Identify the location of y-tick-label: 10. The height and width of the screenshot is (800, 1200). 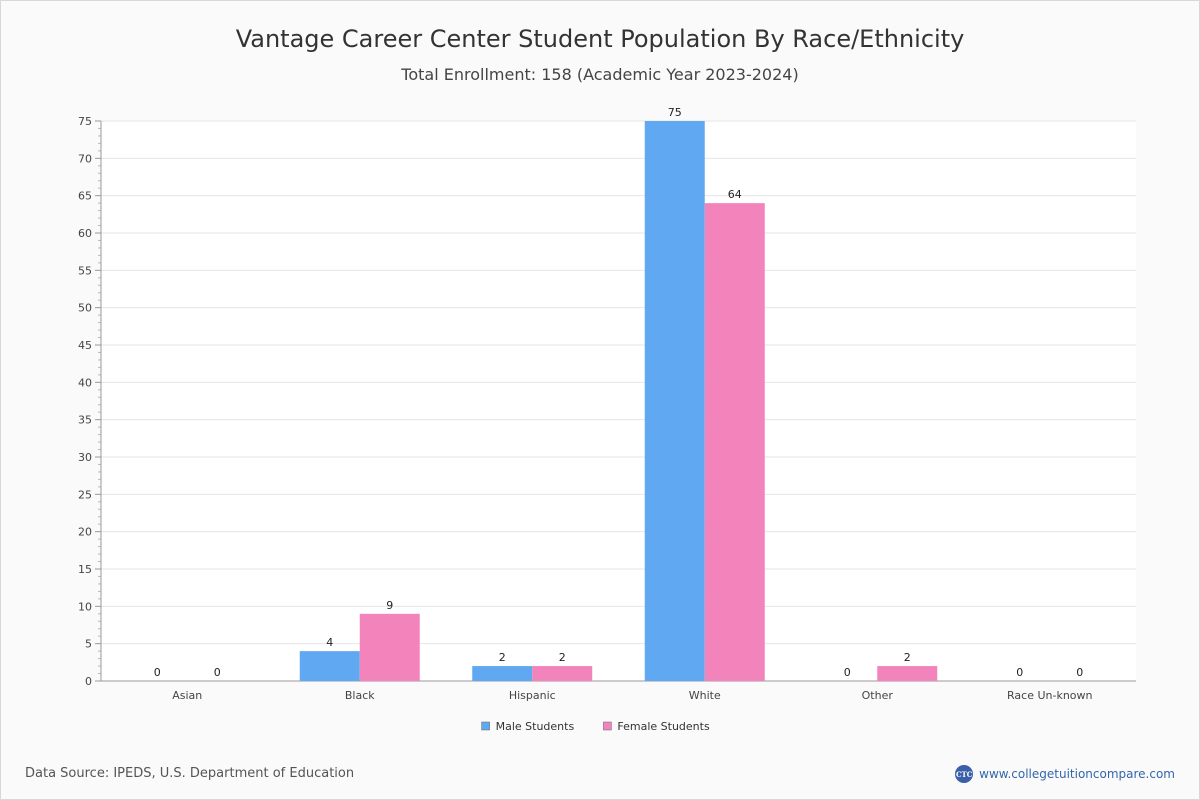
(85, 606).